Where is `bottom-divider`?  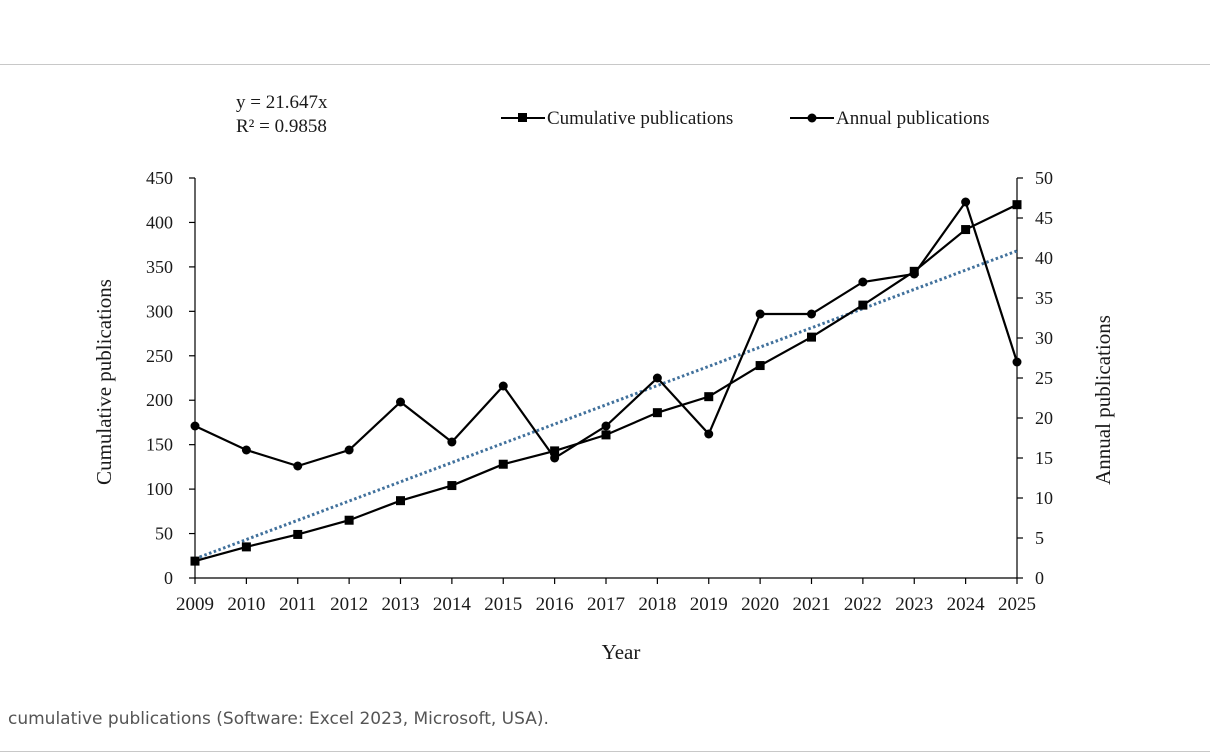 bottom-divider is located at coordinates (605, 751).